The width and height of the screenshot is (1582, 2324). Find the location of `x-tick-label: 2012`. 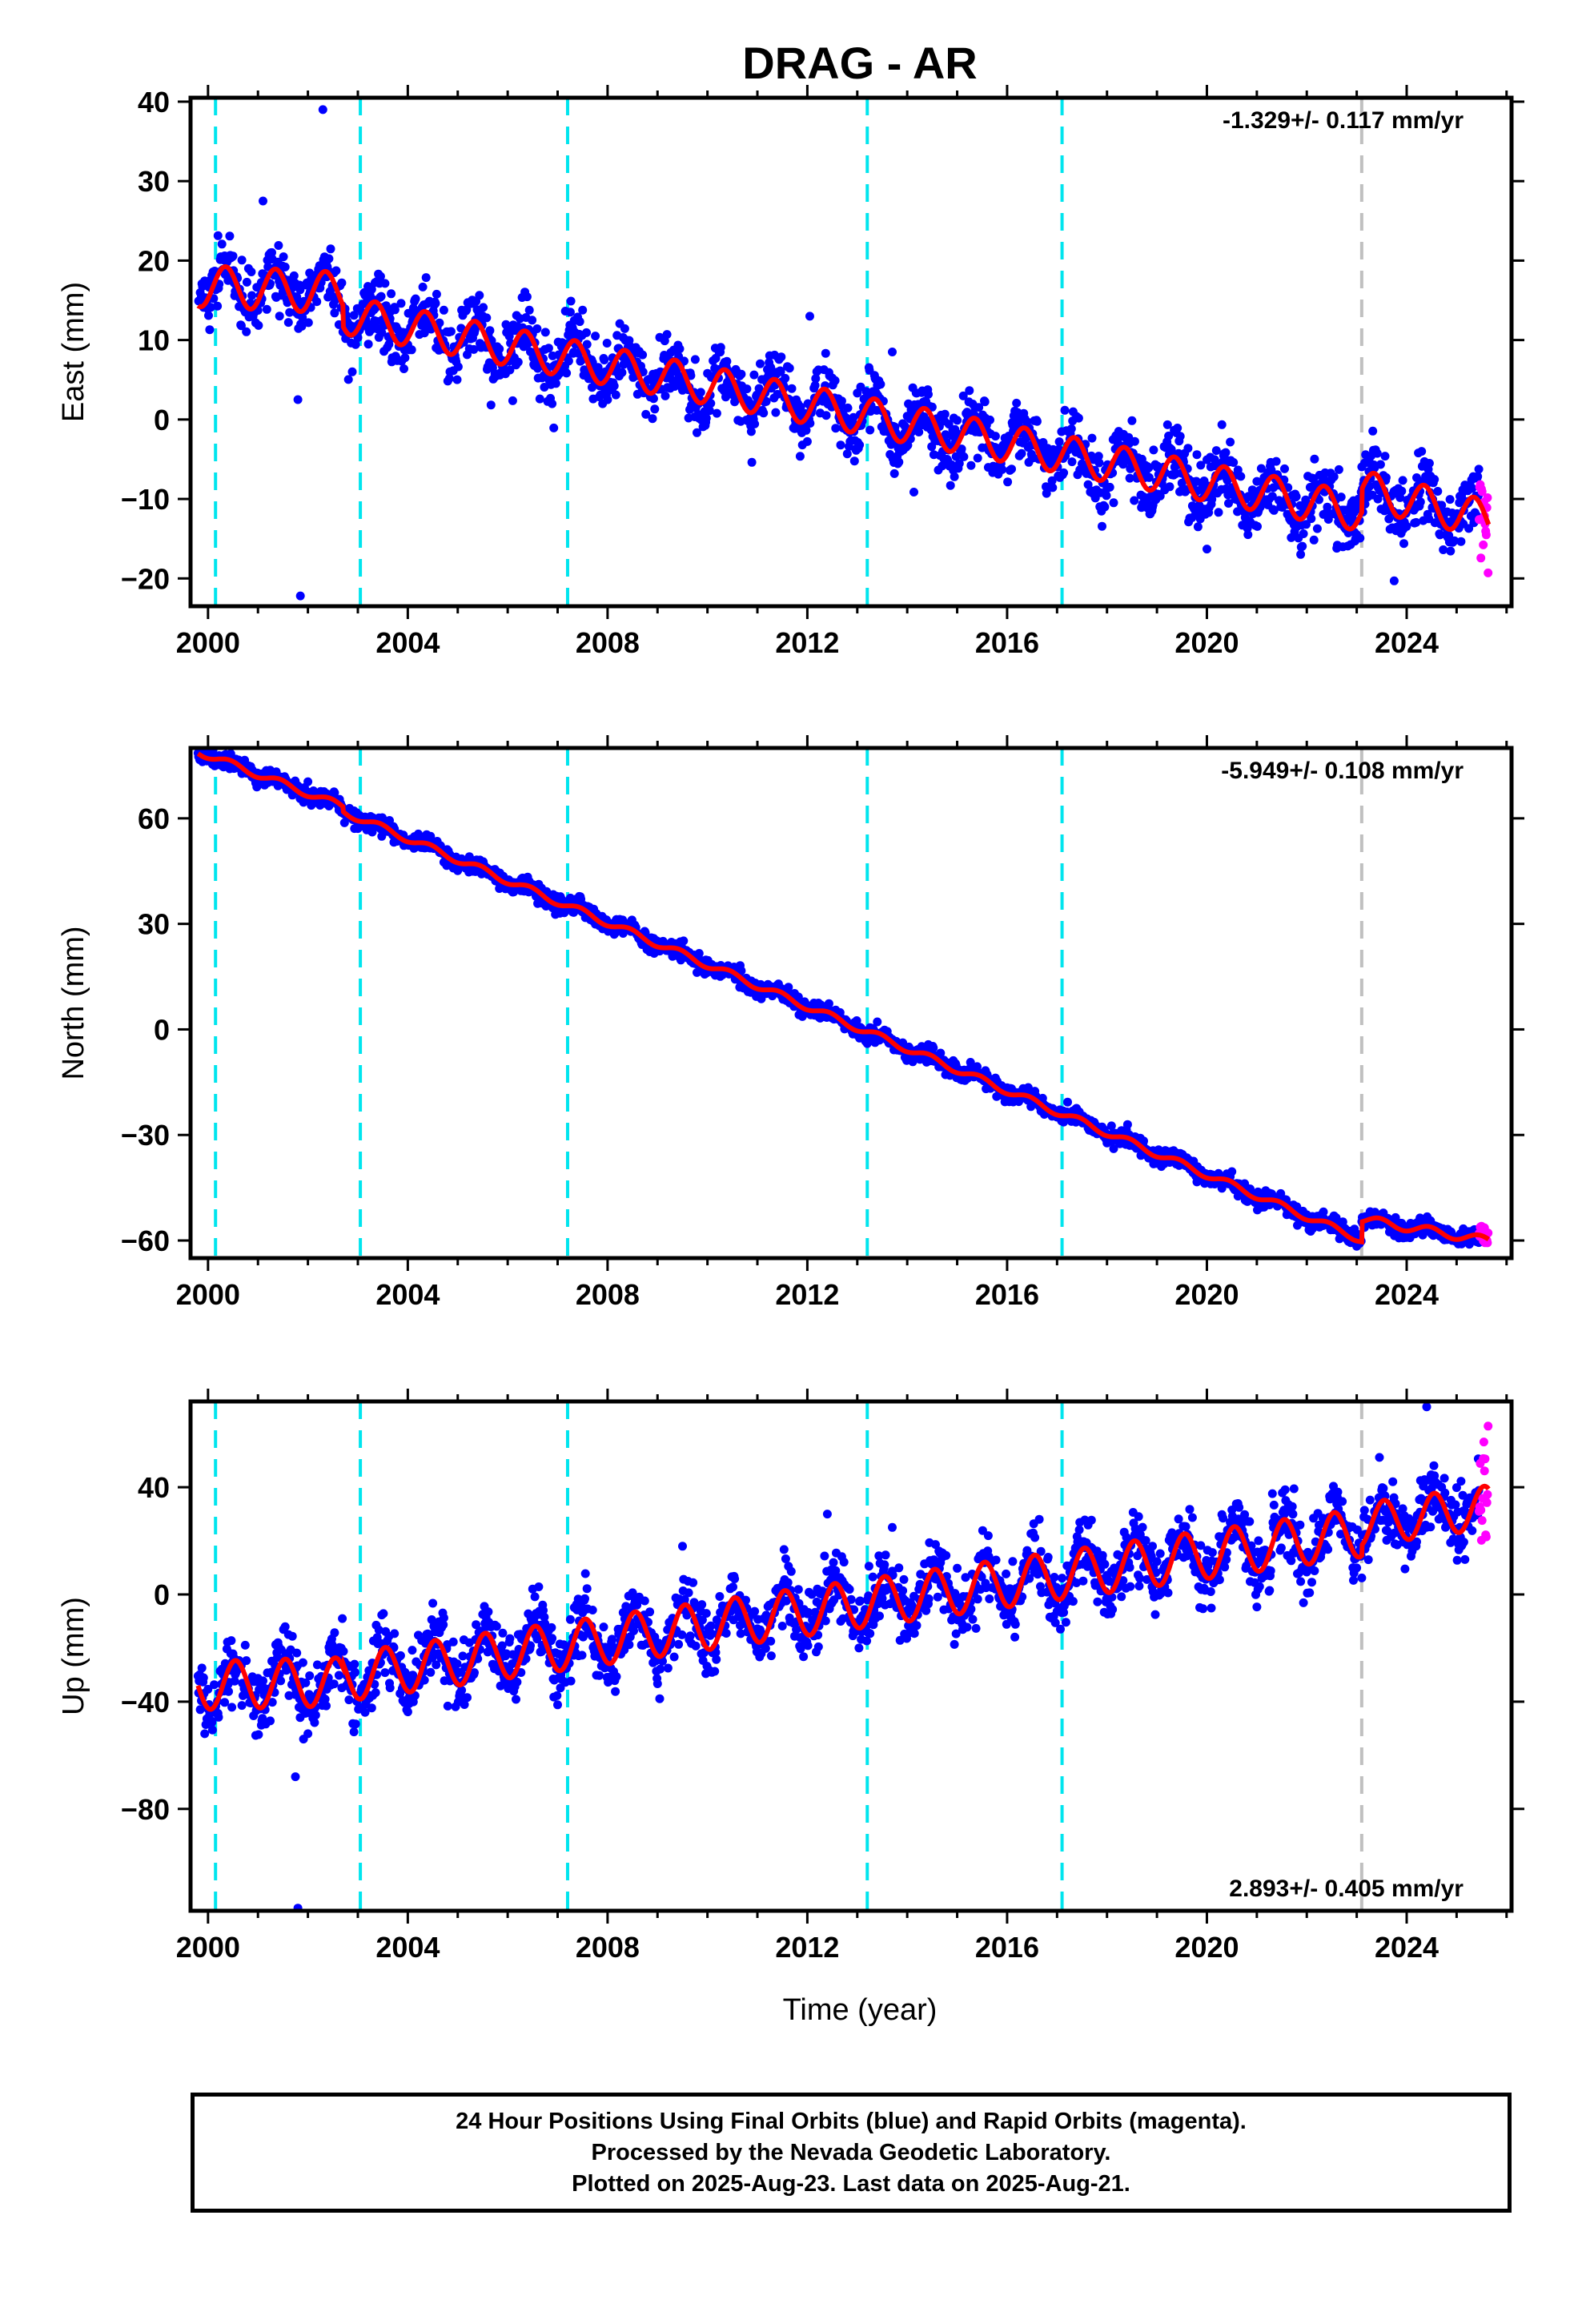

x-tick-label: 2012 is located at coordinates (807, 642).